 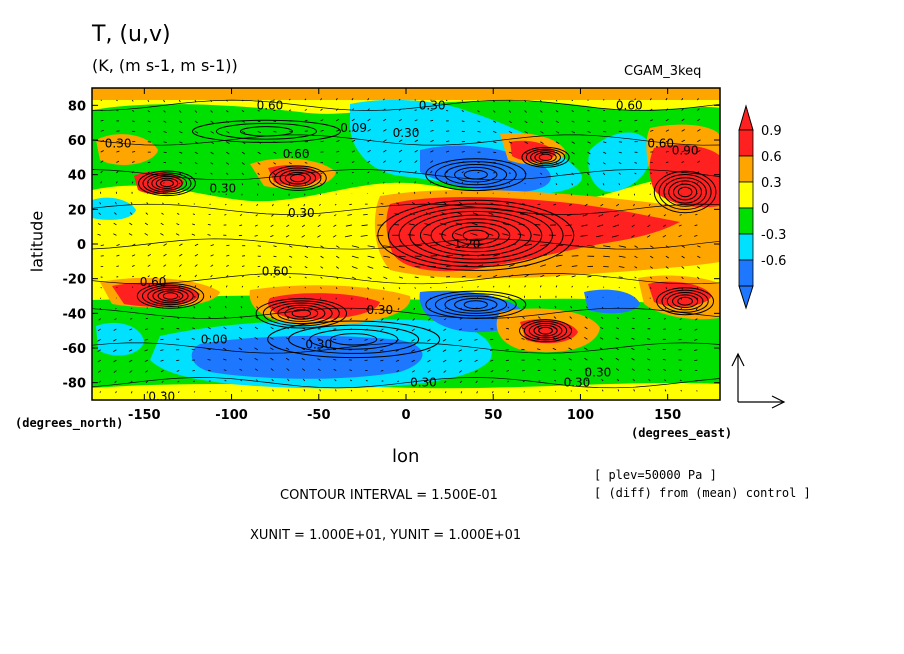 What do you see at coordinates (75, 384) in the screenshot?
I see `y-tick-label: -80` at bounding box center [75, 384].